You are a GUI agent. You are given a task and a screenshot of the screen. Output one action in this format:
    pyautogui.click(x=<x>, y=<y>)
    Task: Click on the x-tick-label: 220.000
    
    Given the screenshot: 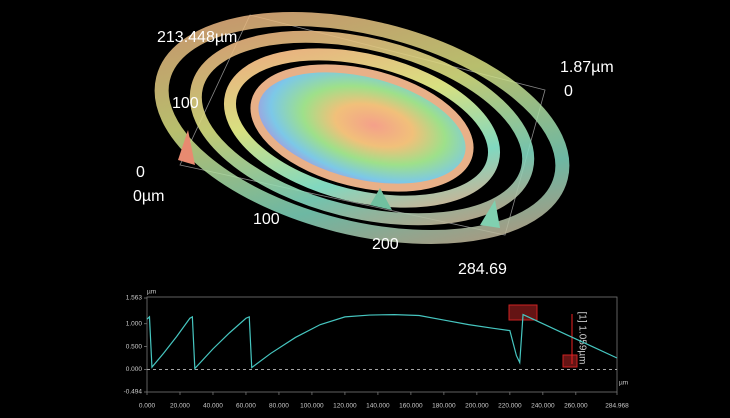 What is the action you would take?
    pyautogui.click(x=510, y=406)
    